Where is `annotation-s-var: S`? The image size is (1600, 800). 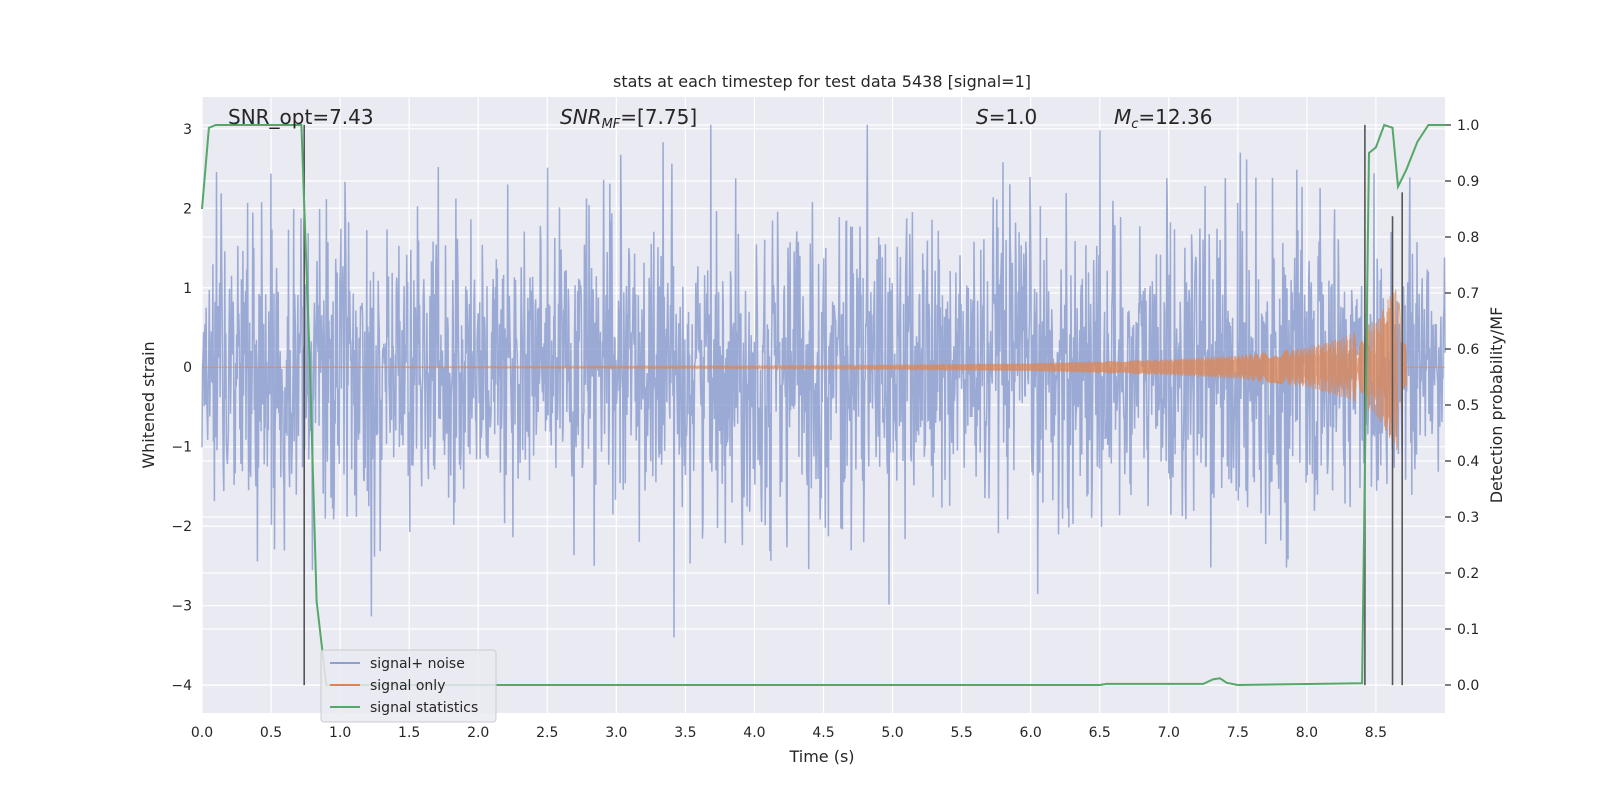
annotation-s-var: S is located at coordinates (982, 117).